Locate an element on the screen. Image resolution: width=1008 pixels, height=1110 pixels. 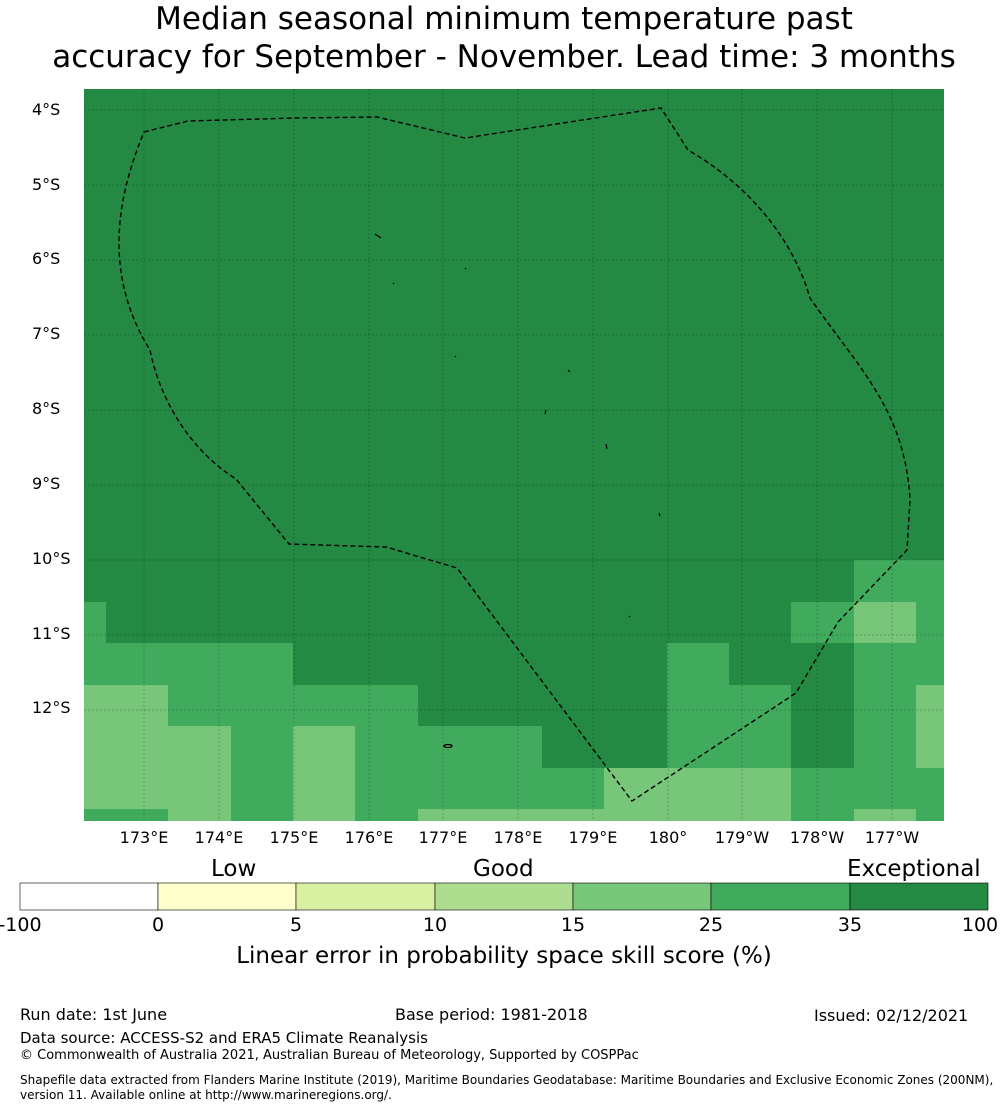
lon-label: 174°E is located at coordinates (219, 837).